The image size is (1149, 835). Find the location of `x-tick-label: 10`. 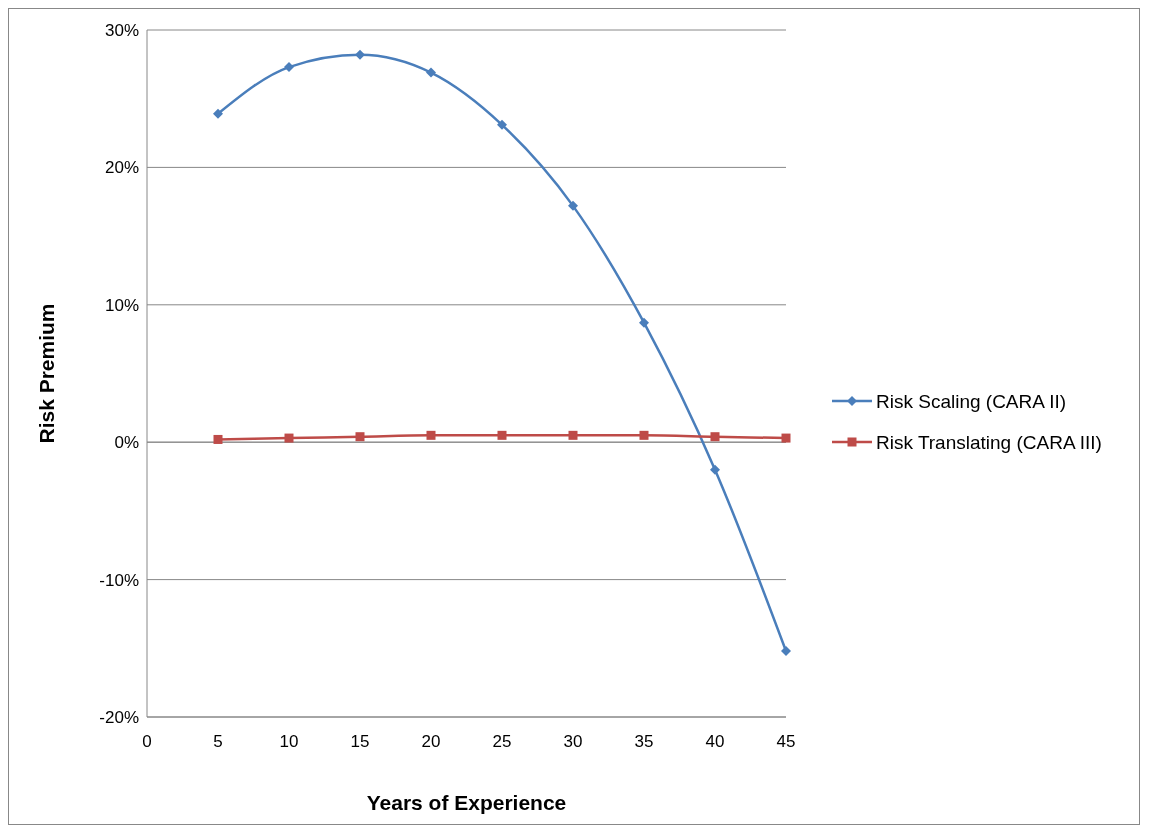

x-tick-label: 10 is located at coordinates (289, 741).